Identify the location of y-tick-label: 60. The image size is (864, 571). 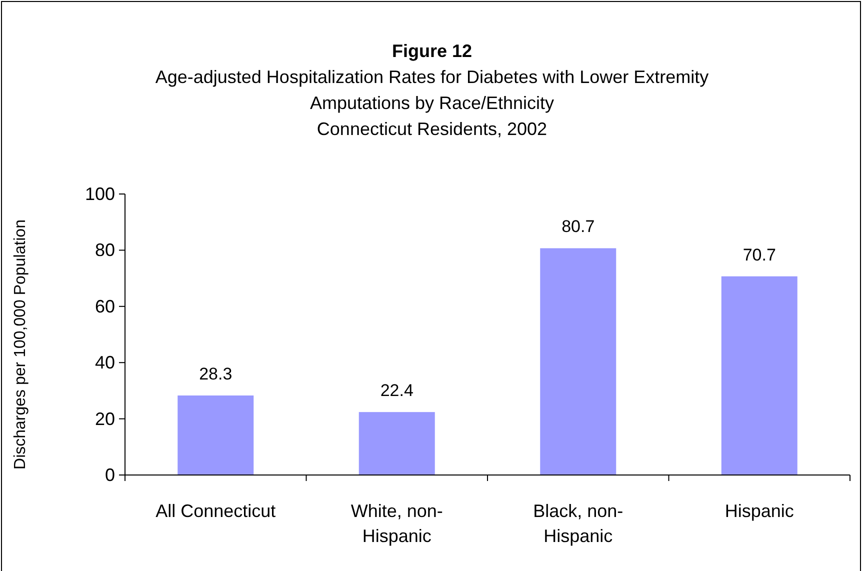
(104, 306).